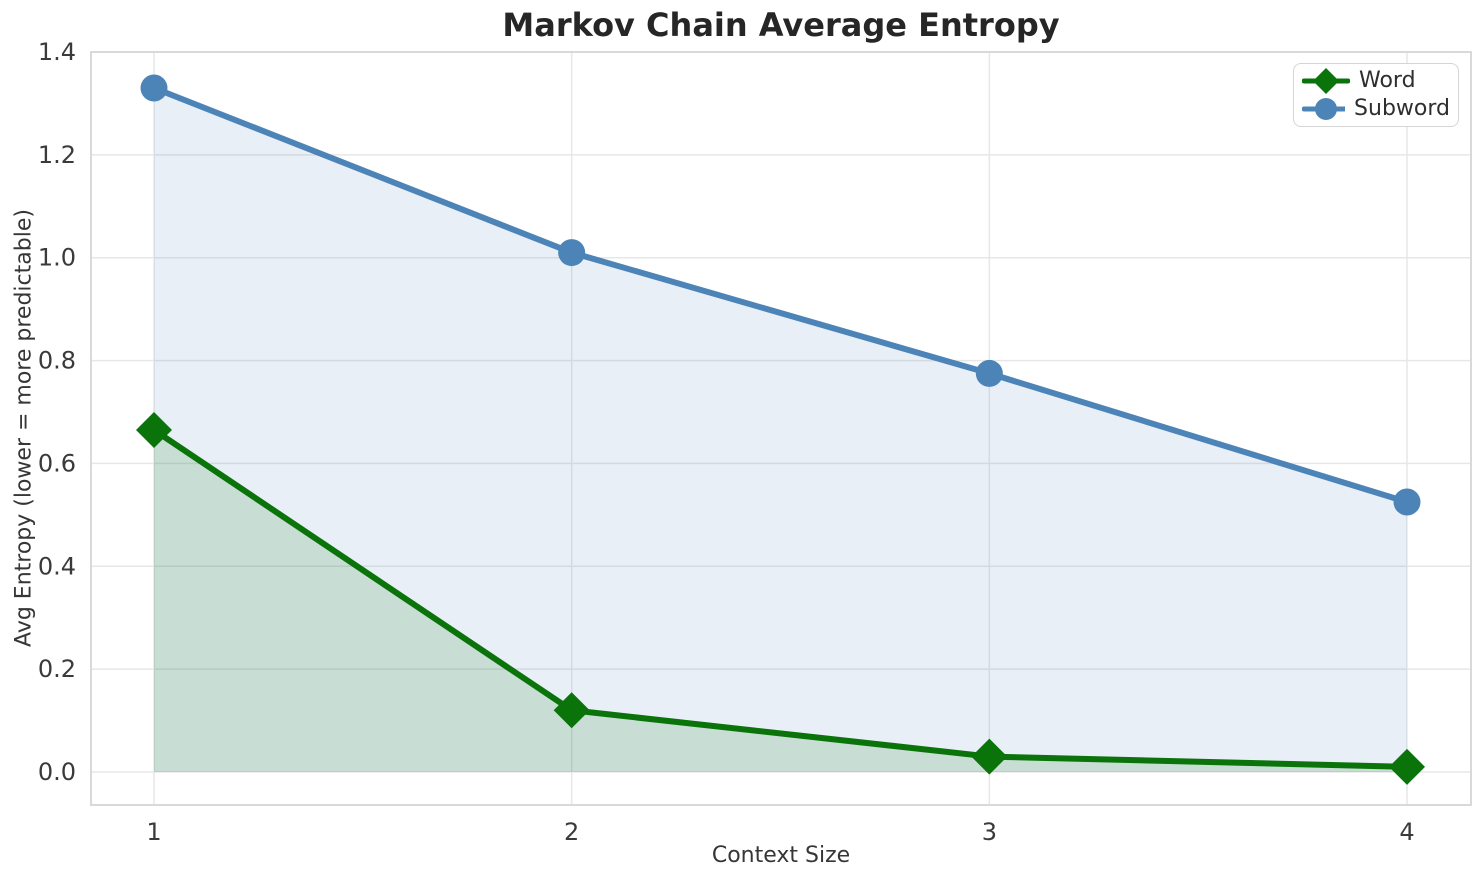 The width and height of the screenshot is (1484, 885). What do you see at coordinates (571, 832) in the screenshot?
I see `x-tick-label: 2` at bounding box center [571, 832].